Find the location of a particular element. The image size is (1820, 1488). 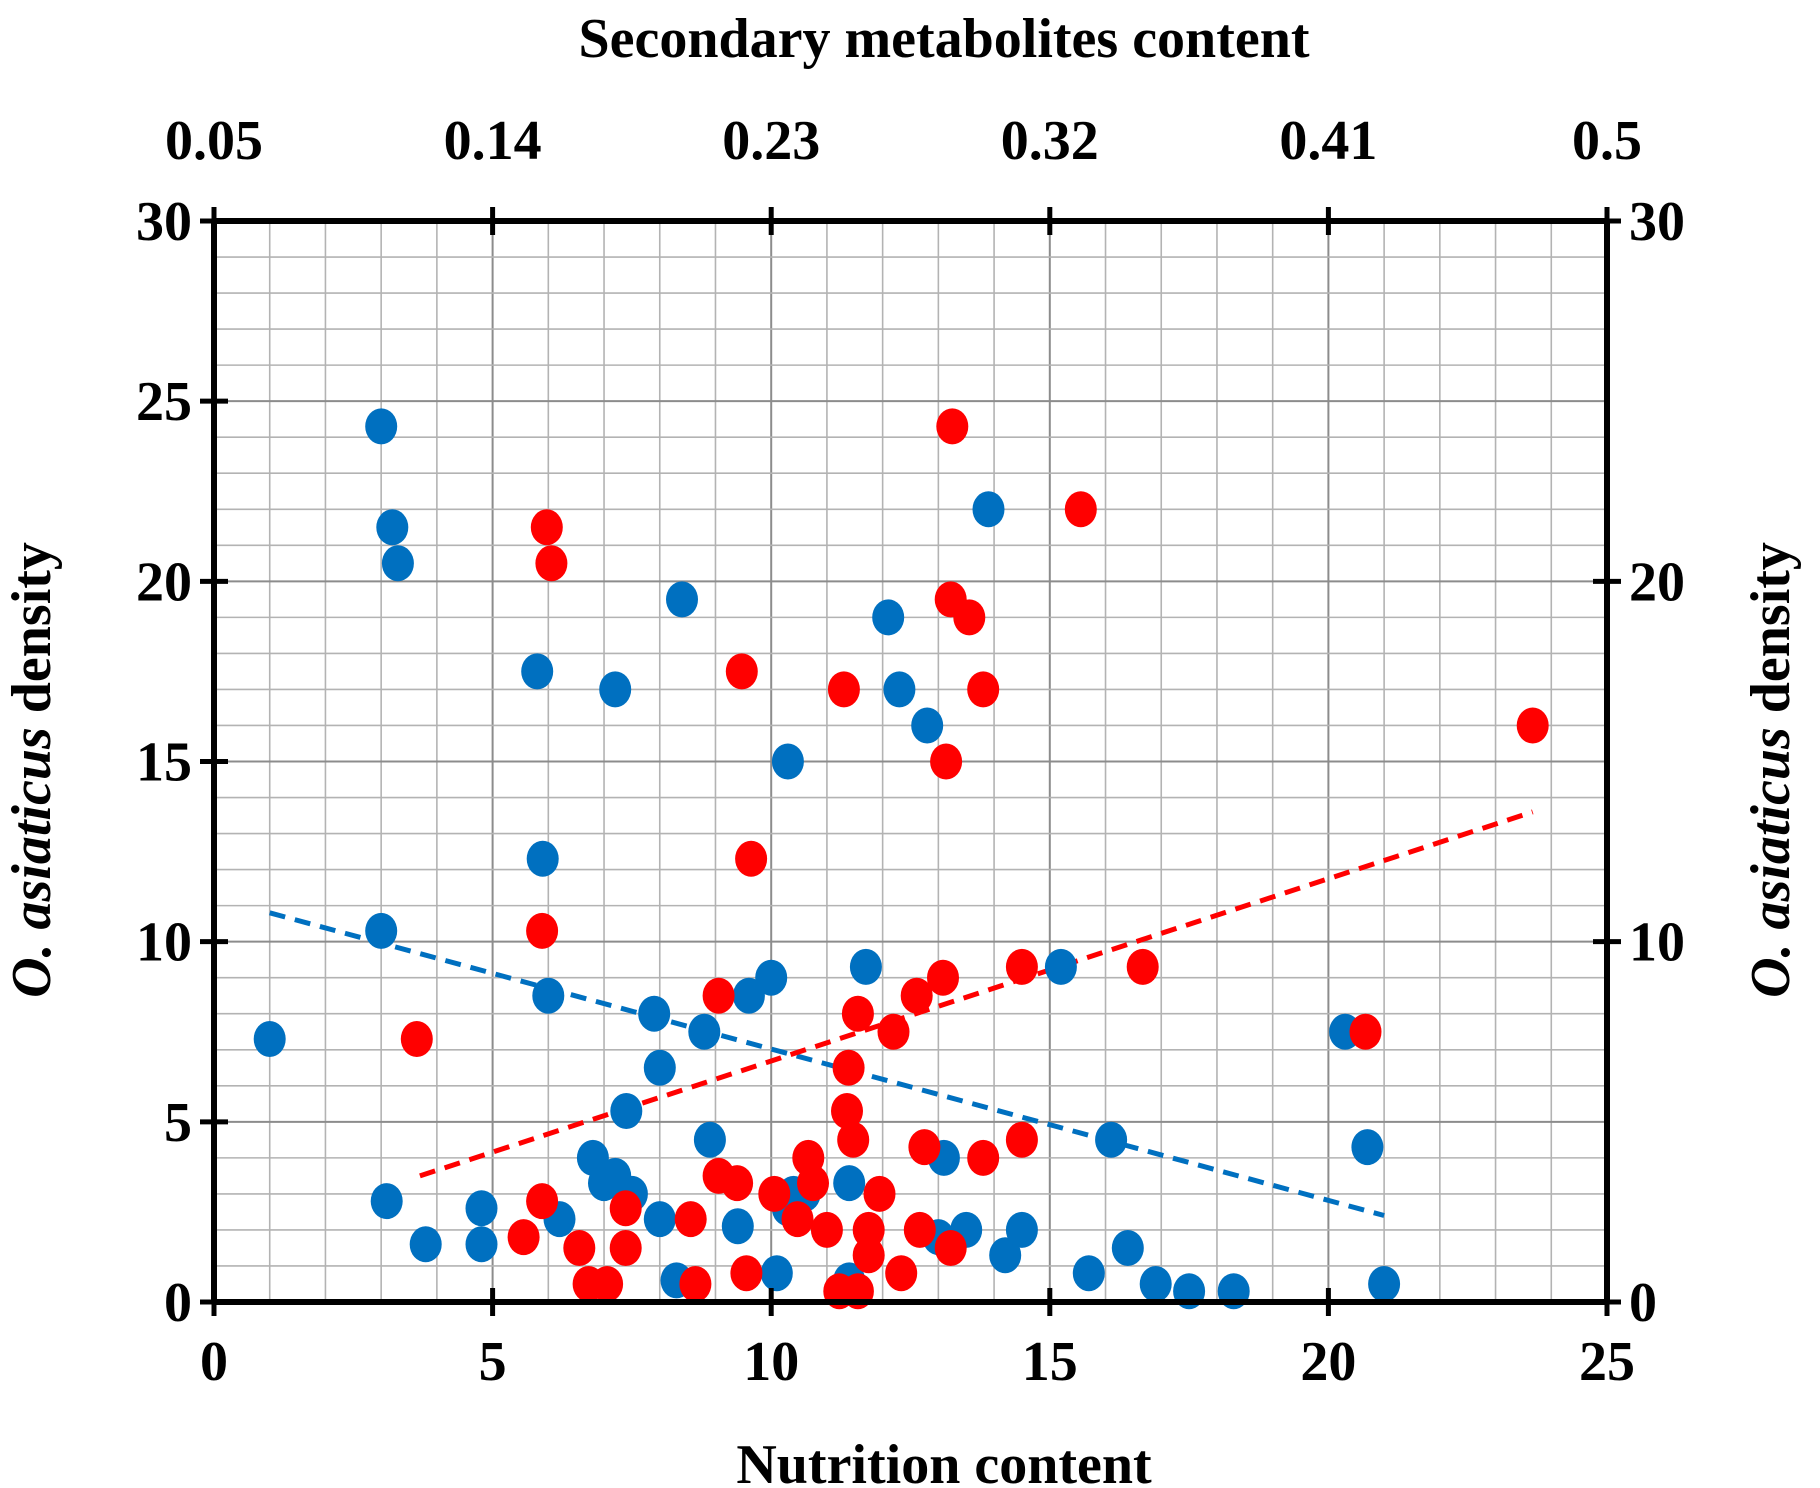

x2-tick-label: 0.5 is located at coordinates (1607, 141).